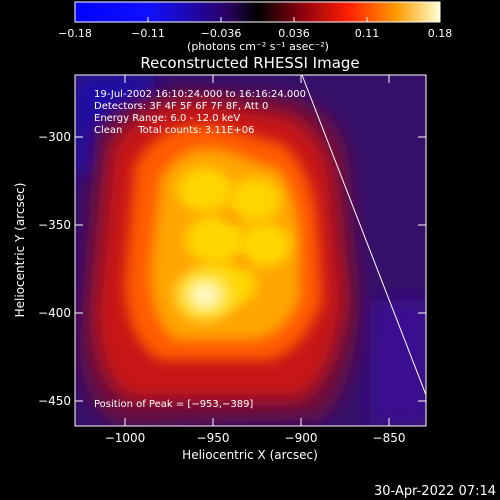 The image size is (500, 500). Describe the element at coordinates (181, 106) in the screenshot. I see `annotation-detectors: Detectors: 3F 4F 5F 6F 7F 8F, Att 0` at that location.